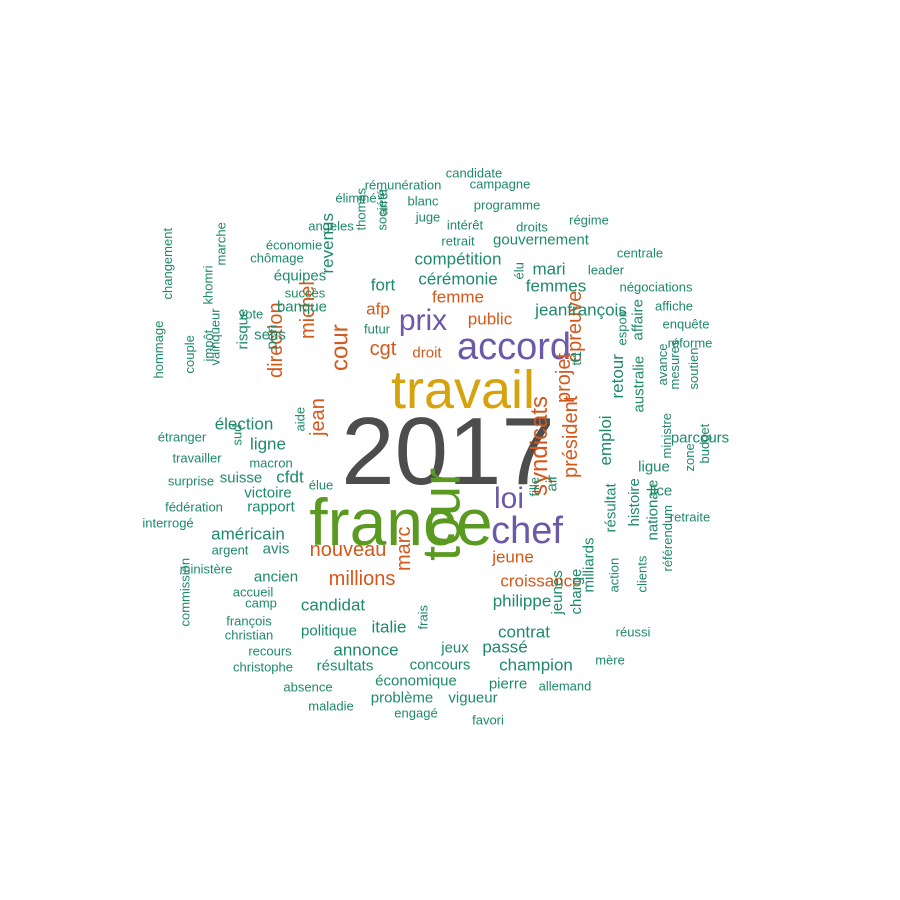 The width and height of the screenshot is (900, 900). I want to click on word-loi: loi, so click(509, 498).